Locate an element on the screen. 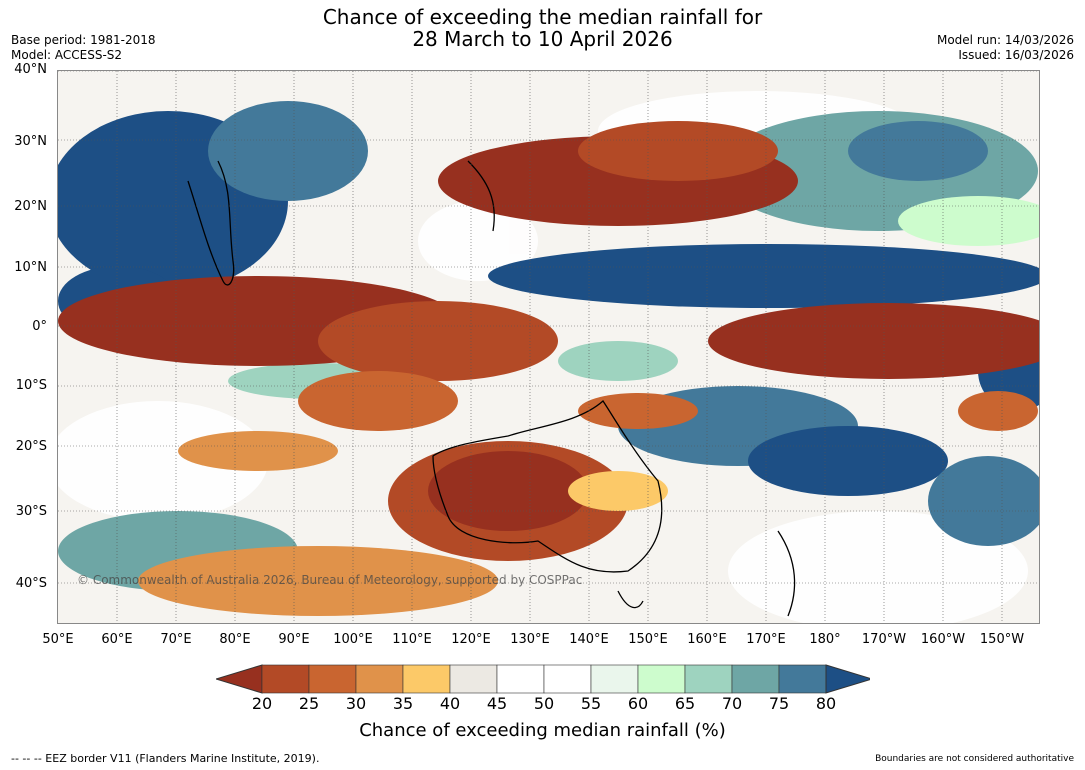 The image size is (1085, 770). colorbar-tick-label: 35 is located at coordinates (403, 703).